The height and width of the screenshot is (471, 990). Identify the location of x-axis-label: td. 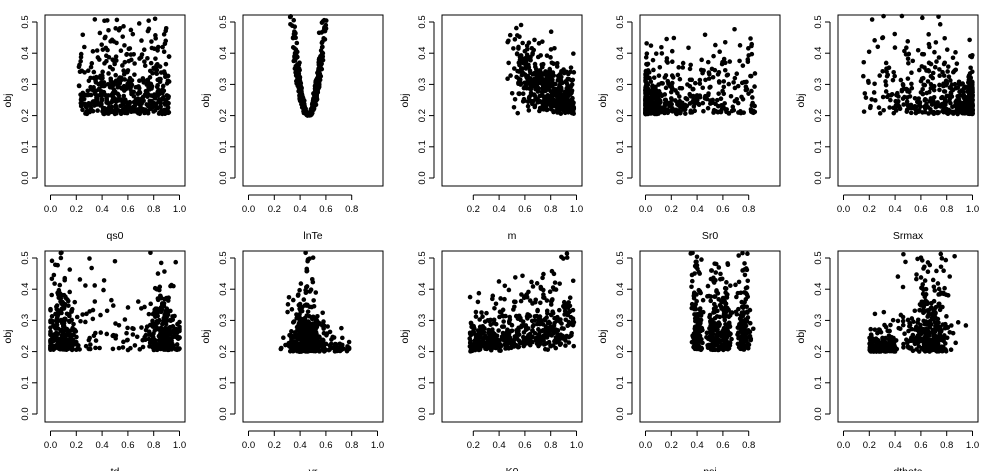
(115, 468).